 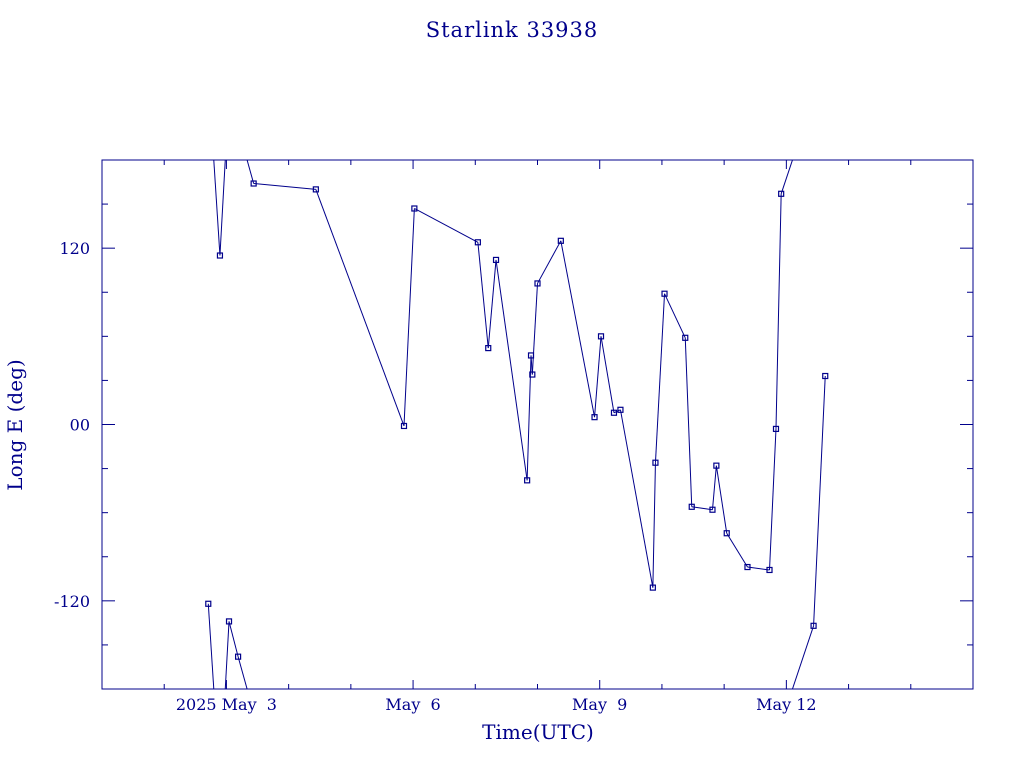 I want to click on y-tick-label: 120, so click(x=74, y=248).